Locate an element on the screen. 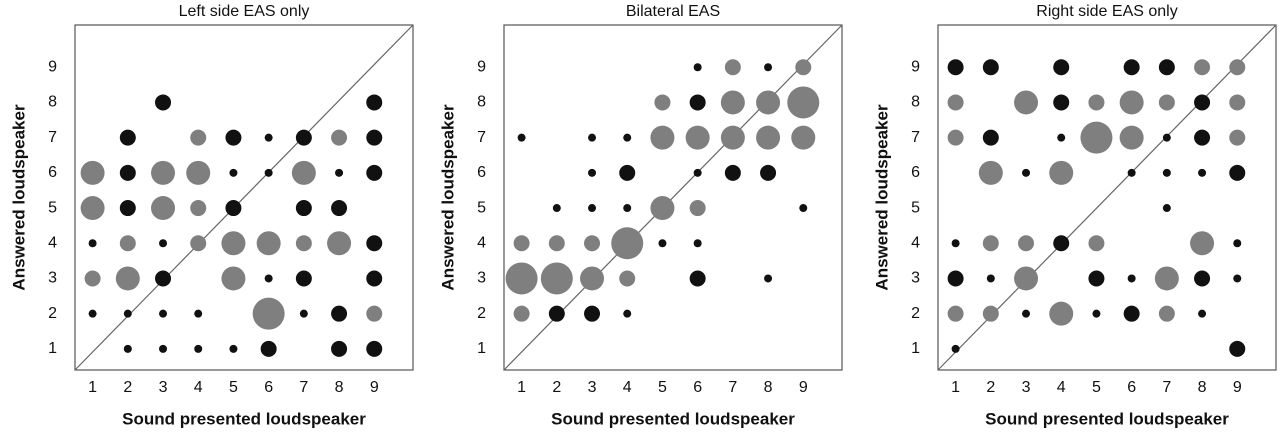 Image resolution: width=1280 pixels, height=433 pixels. x-tick-label: 3 is located at coordinates (163, 387).